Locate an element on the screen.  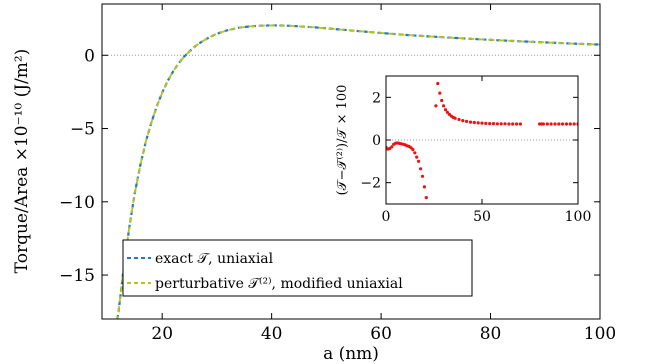
main-y-tick-label: 0 is located at coordinates (89, 56).